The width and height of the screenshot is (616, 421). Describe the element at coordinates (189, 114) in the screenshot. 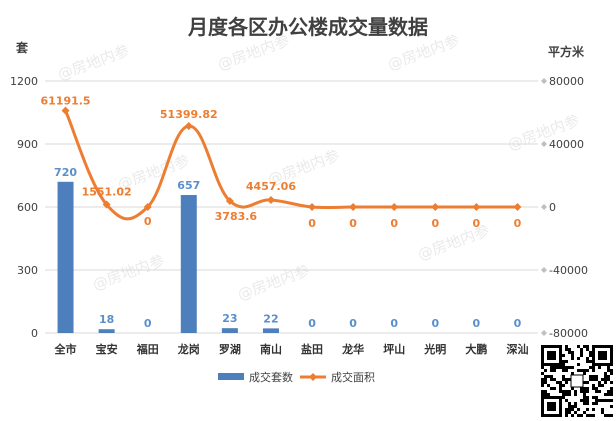

I see `line-data-label: 51399.82` at that location.